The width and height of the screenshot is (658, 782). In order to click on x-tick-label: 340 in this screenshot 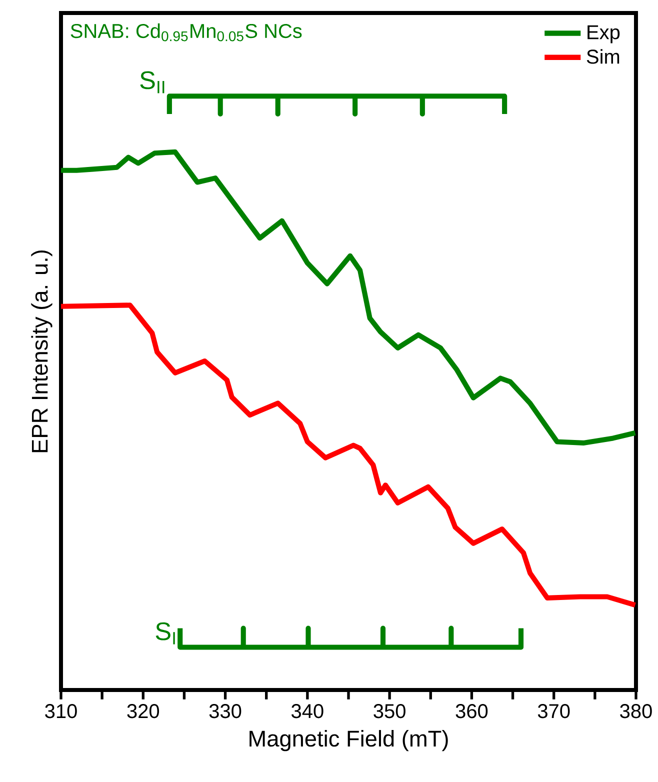, I will do `click(307, 711)`.